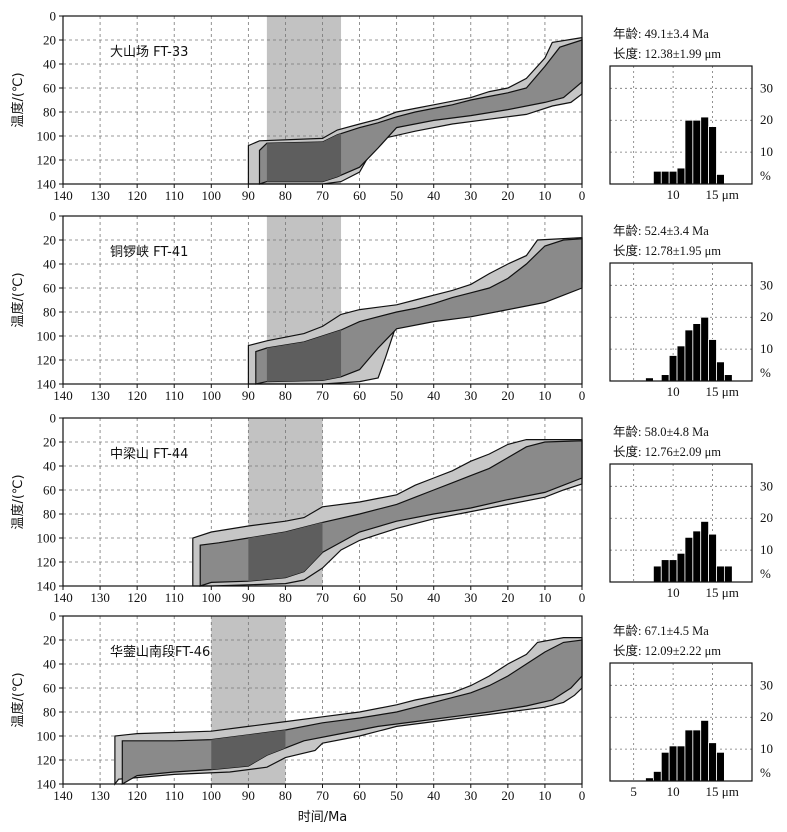 The image size is (787, 832). I want to click on age-text: 年龄: 67.1±4.5 Ma, so click(661, 631).